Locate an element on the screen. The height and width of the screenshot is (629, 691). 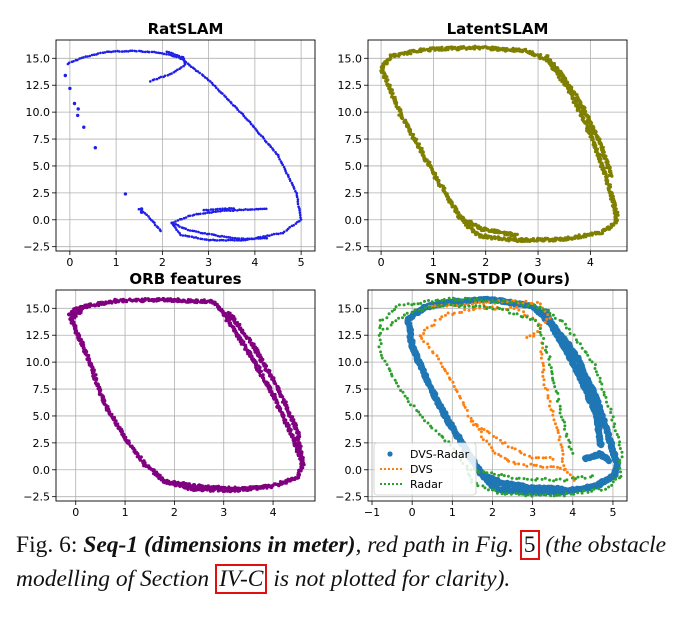
section-ref-link: IV-C is located at coordinates (241, 579).